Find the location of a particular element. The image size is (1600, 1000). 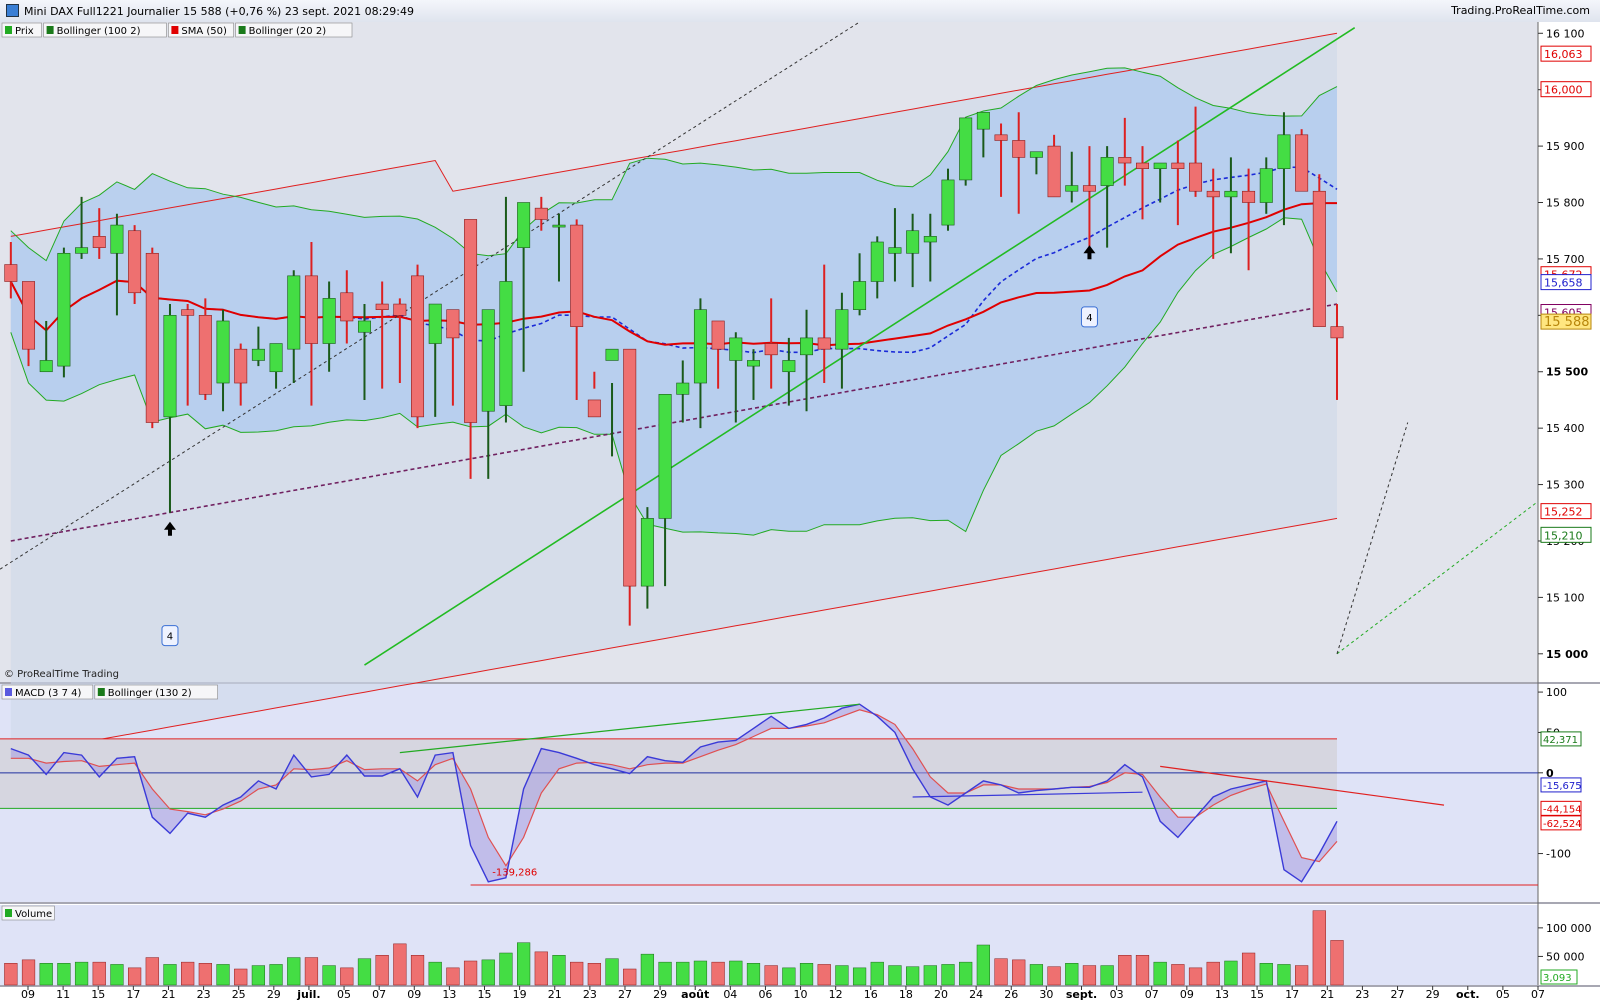

price-legend-item is located at coordinates (105, 30).